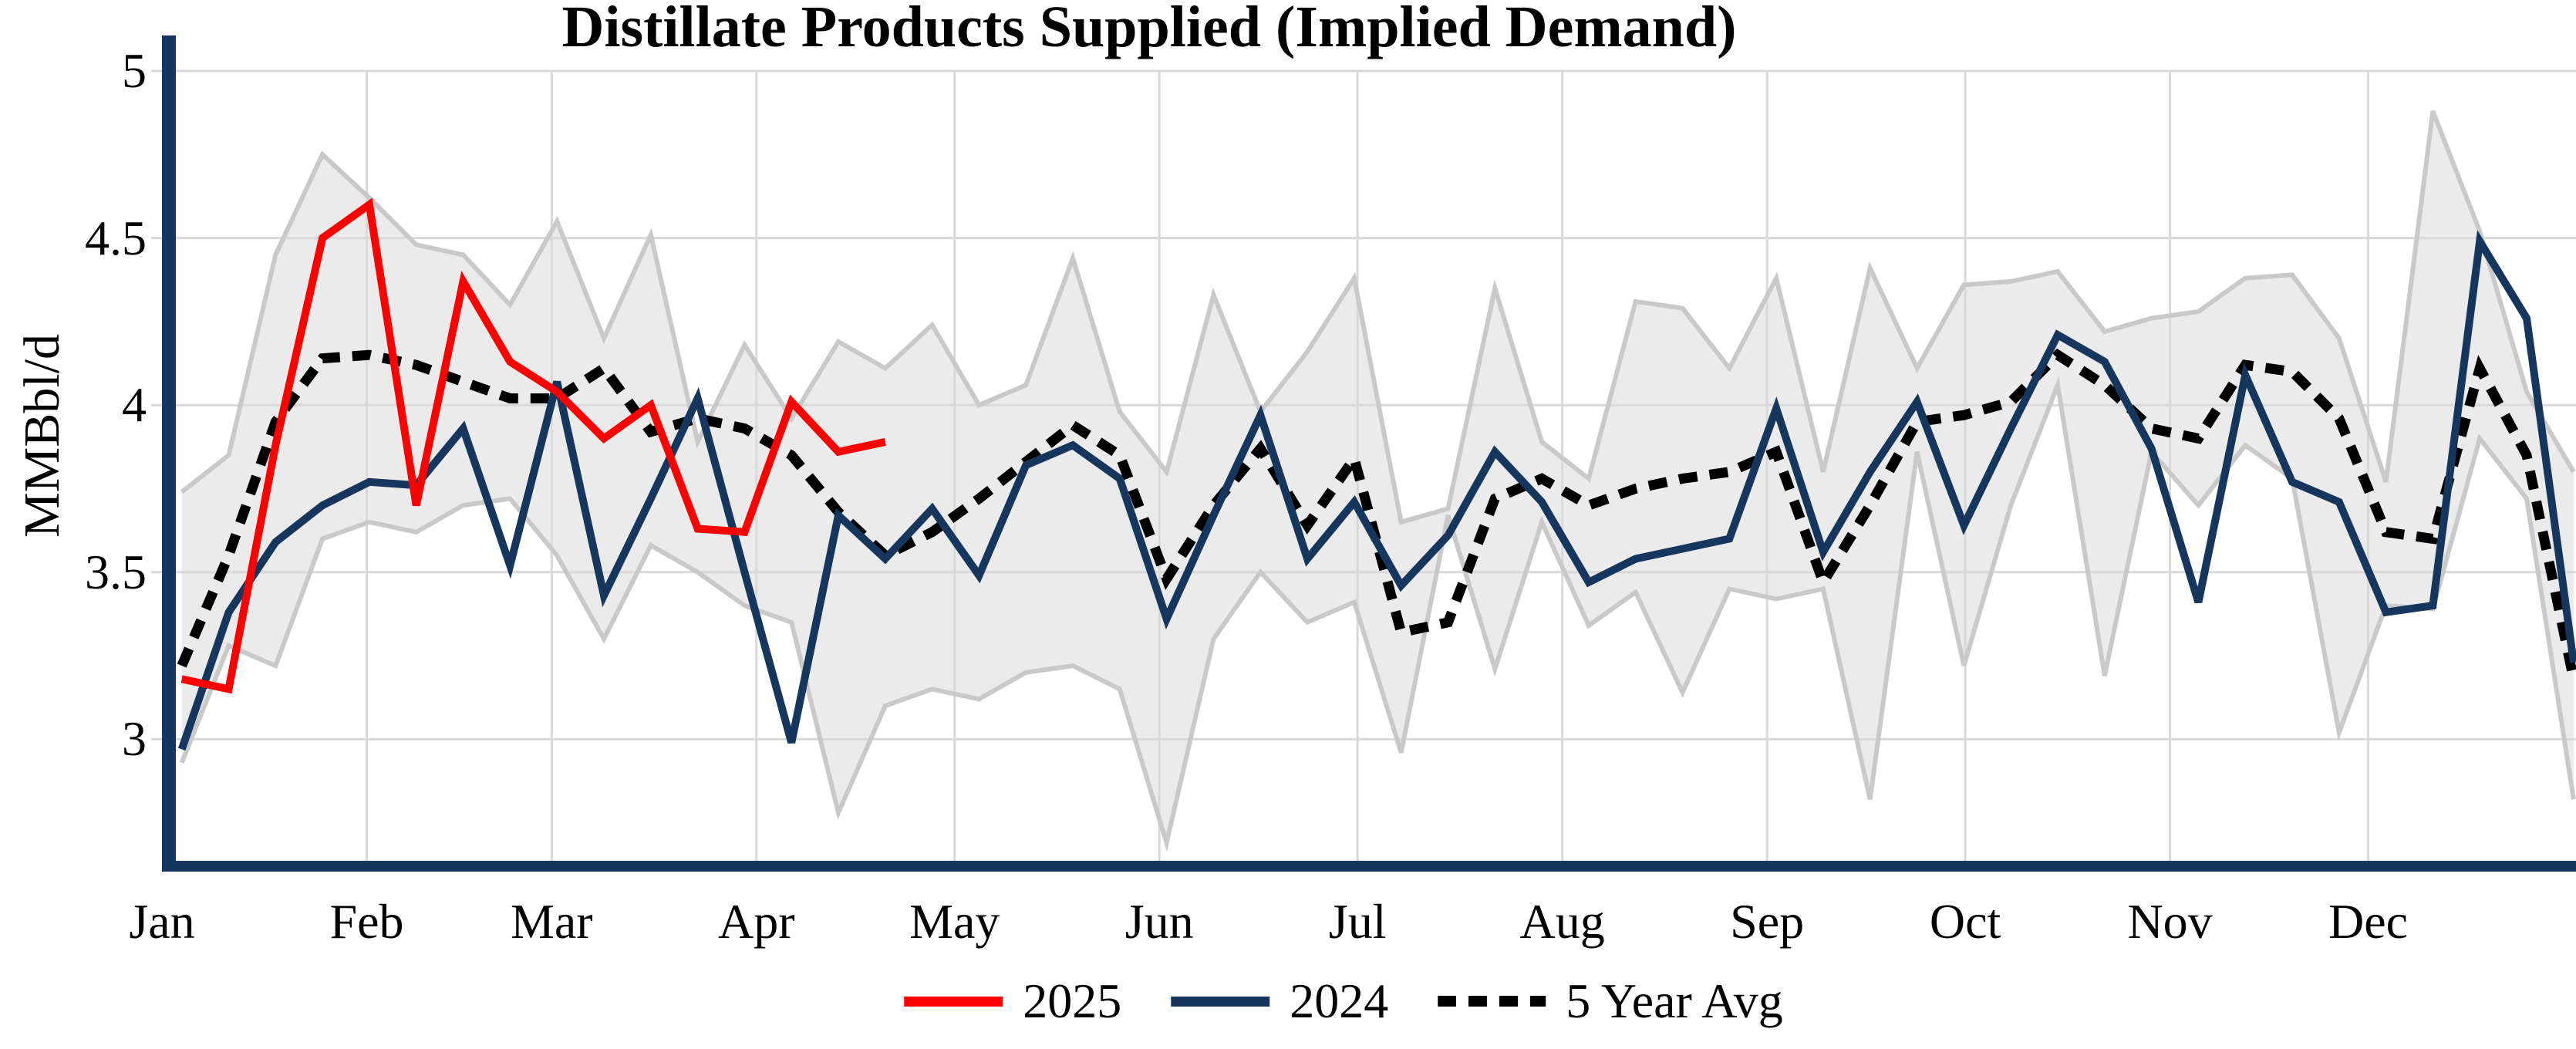 This screenshot has height=1049, width=2576. Describe the element at coordinates (953, 1001) in the screenshot. I see `legend-swatch-2025-line-icon` at that location.